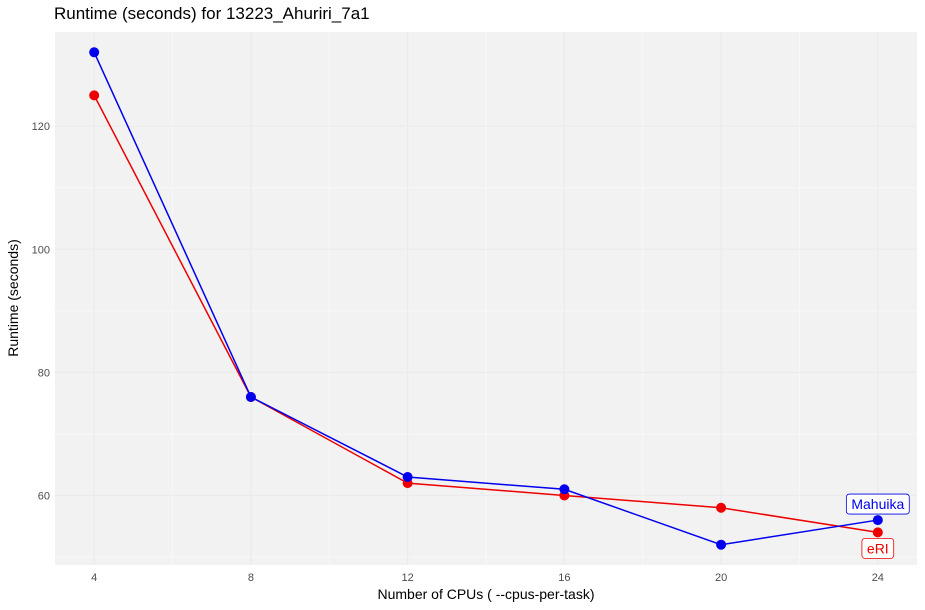 This screenshot has width=925, height=610. What do you see at coordinates (408, 578) in the screenshot?
I see `x-tick-label: 12` at bounding box center [408, 578].